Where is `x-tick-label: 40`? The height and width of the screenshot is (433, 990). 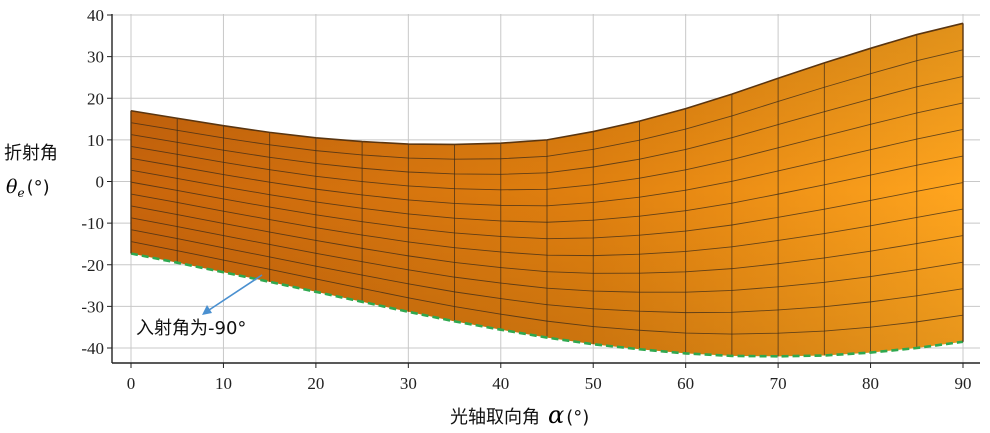 x-tick-label: 40 is located at coordinates (500, 383).